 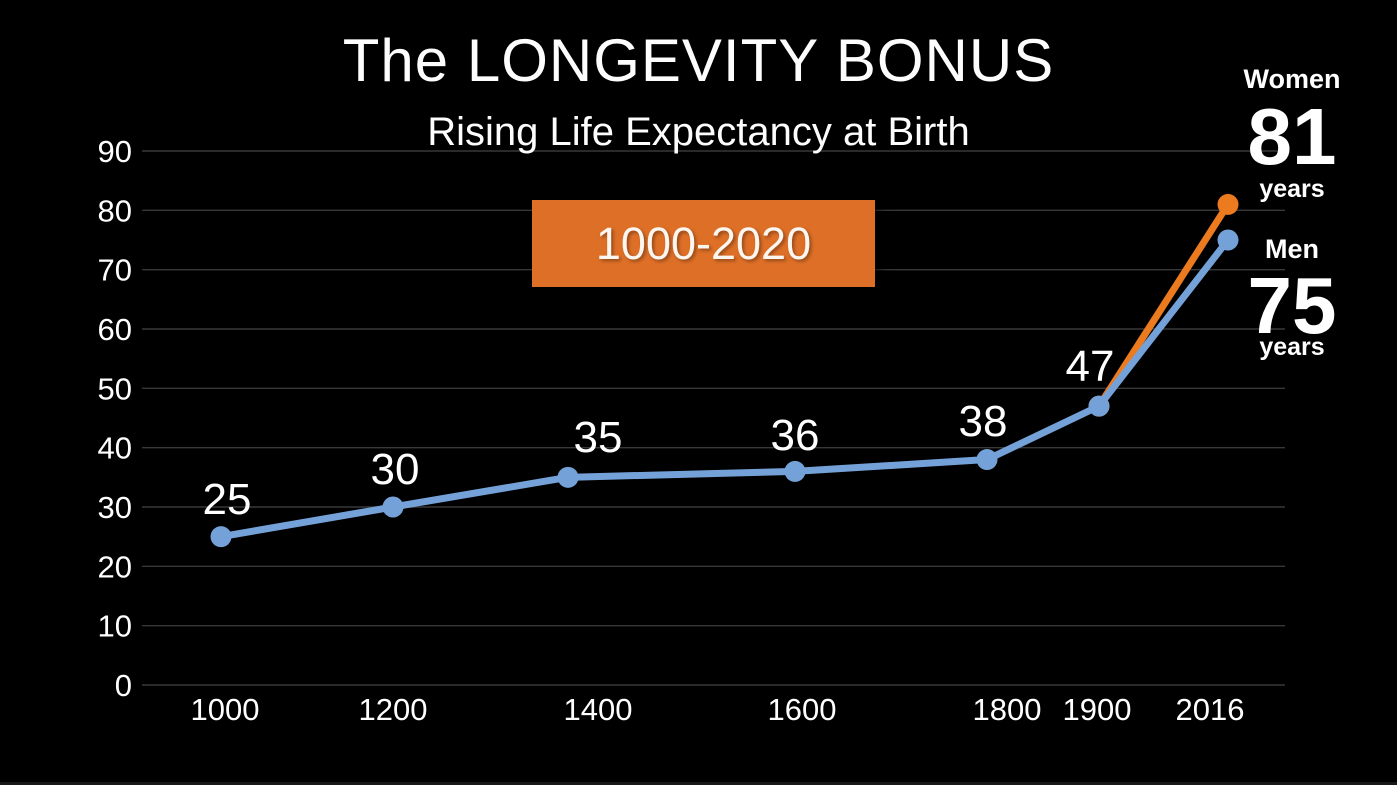 What do you see at coordinates (115, 270) in the screenshot?
I see `y-axis-tick-label: 70` at bounding box center [115, 270].